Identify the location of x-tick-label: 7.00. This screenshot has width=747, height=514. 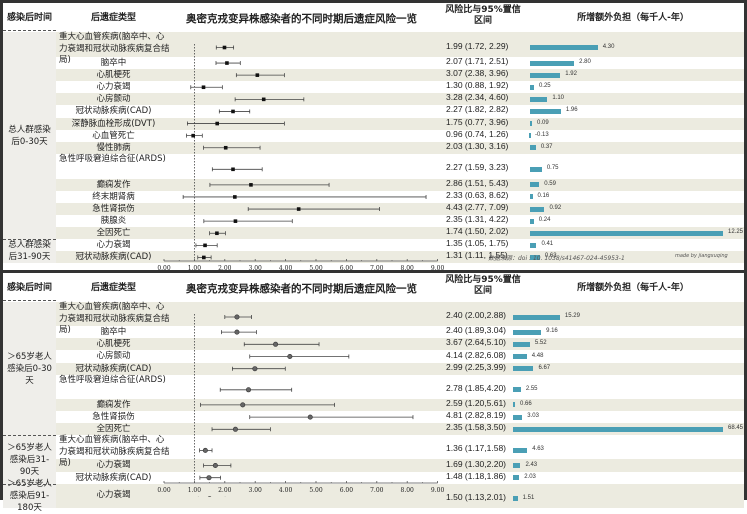
(377, 490).